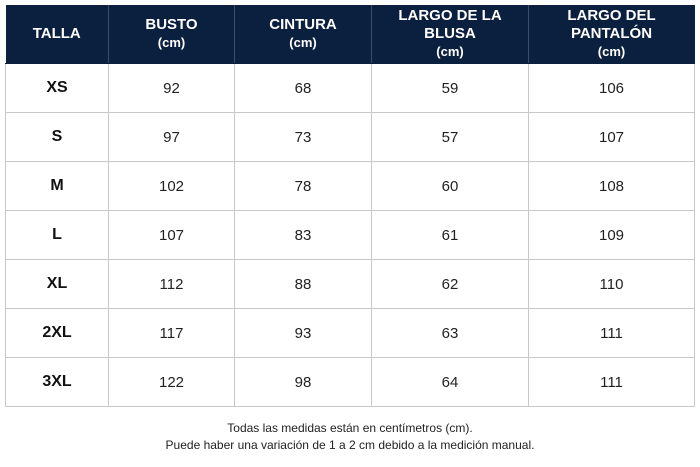 This screenshot has height=467, width=700. What do you see at coordinates (57, 284) in the screenshot?
I see `size-label-cell: XL` at bounding box center [57, 284].